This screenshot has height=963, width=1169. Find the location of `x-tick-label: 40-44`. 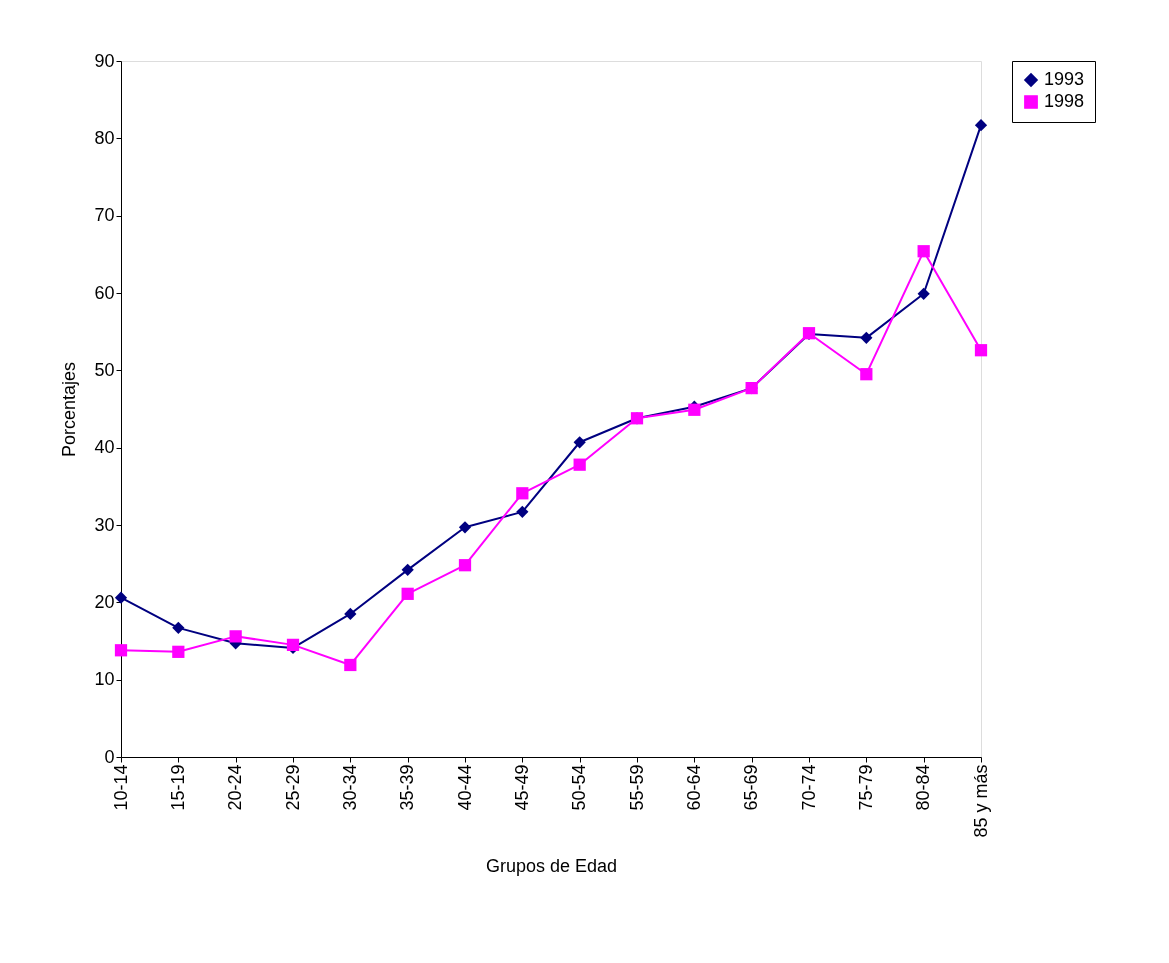

x-tick-label: 40-44 is located at coordinates (464, 787).